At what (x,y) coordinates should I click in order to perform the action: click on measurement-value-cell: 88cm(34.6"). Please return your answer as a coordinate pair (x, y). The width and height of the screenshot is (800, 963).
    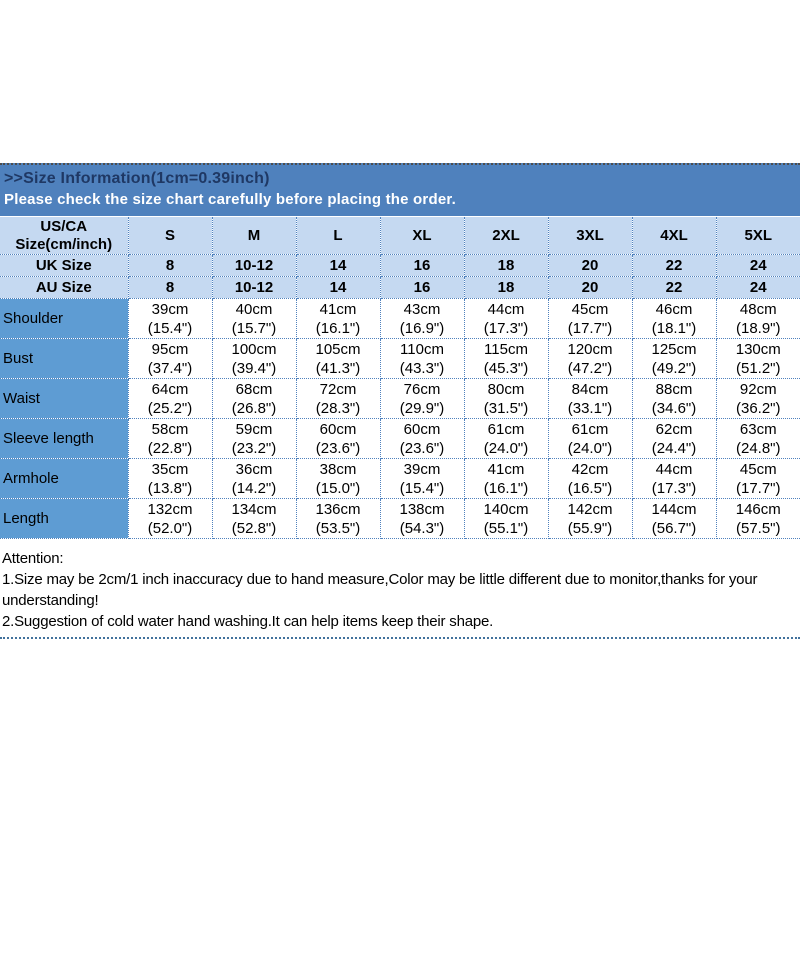
    Looking at the image, I should click on (674, 399).